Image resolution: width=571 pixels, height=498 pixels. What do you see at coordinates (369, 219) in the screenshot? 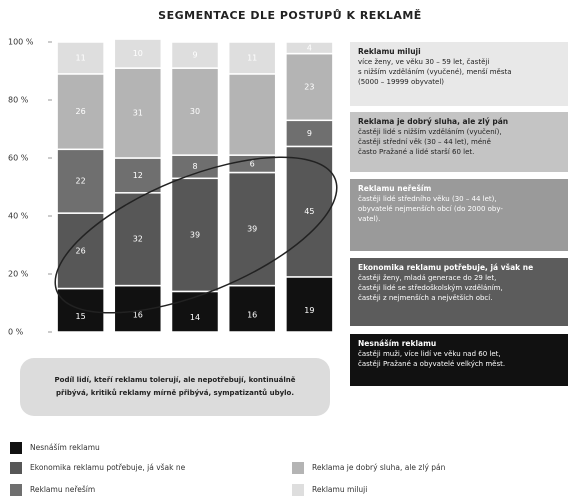
I see `annotation-text: vatel).` at bounding box center [369, 219].